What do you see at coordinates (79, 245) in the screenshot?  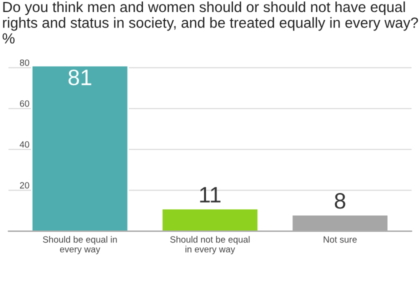 I see `x-tick-label: Should be equal in every way` at bounding box center [79, 245].